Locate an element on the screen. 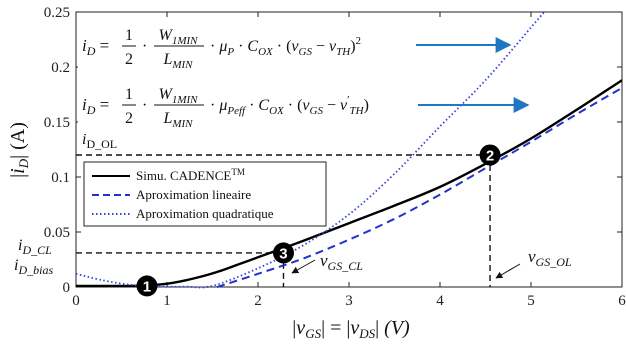  y-tick-label: 0.25 is located at coordinates (57, 13).